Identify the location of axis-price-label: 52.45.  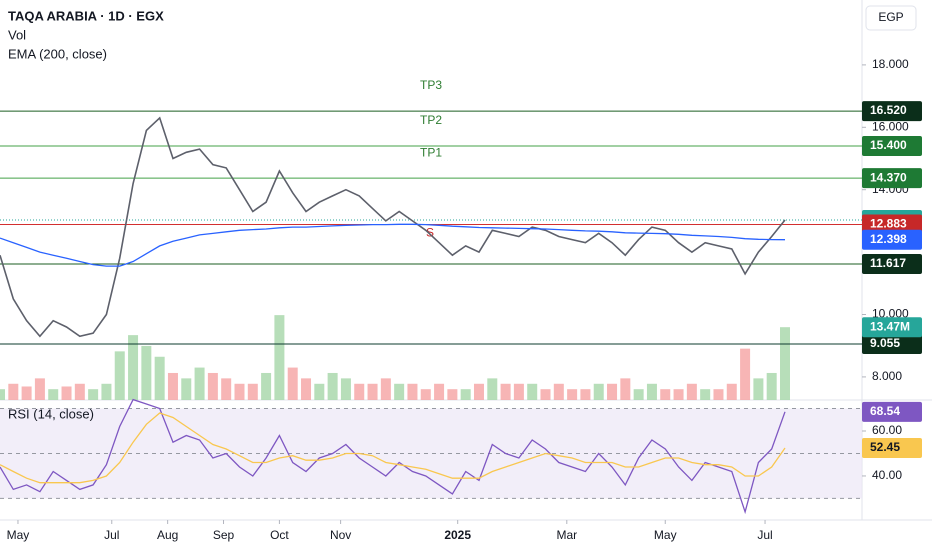
(885, 447).